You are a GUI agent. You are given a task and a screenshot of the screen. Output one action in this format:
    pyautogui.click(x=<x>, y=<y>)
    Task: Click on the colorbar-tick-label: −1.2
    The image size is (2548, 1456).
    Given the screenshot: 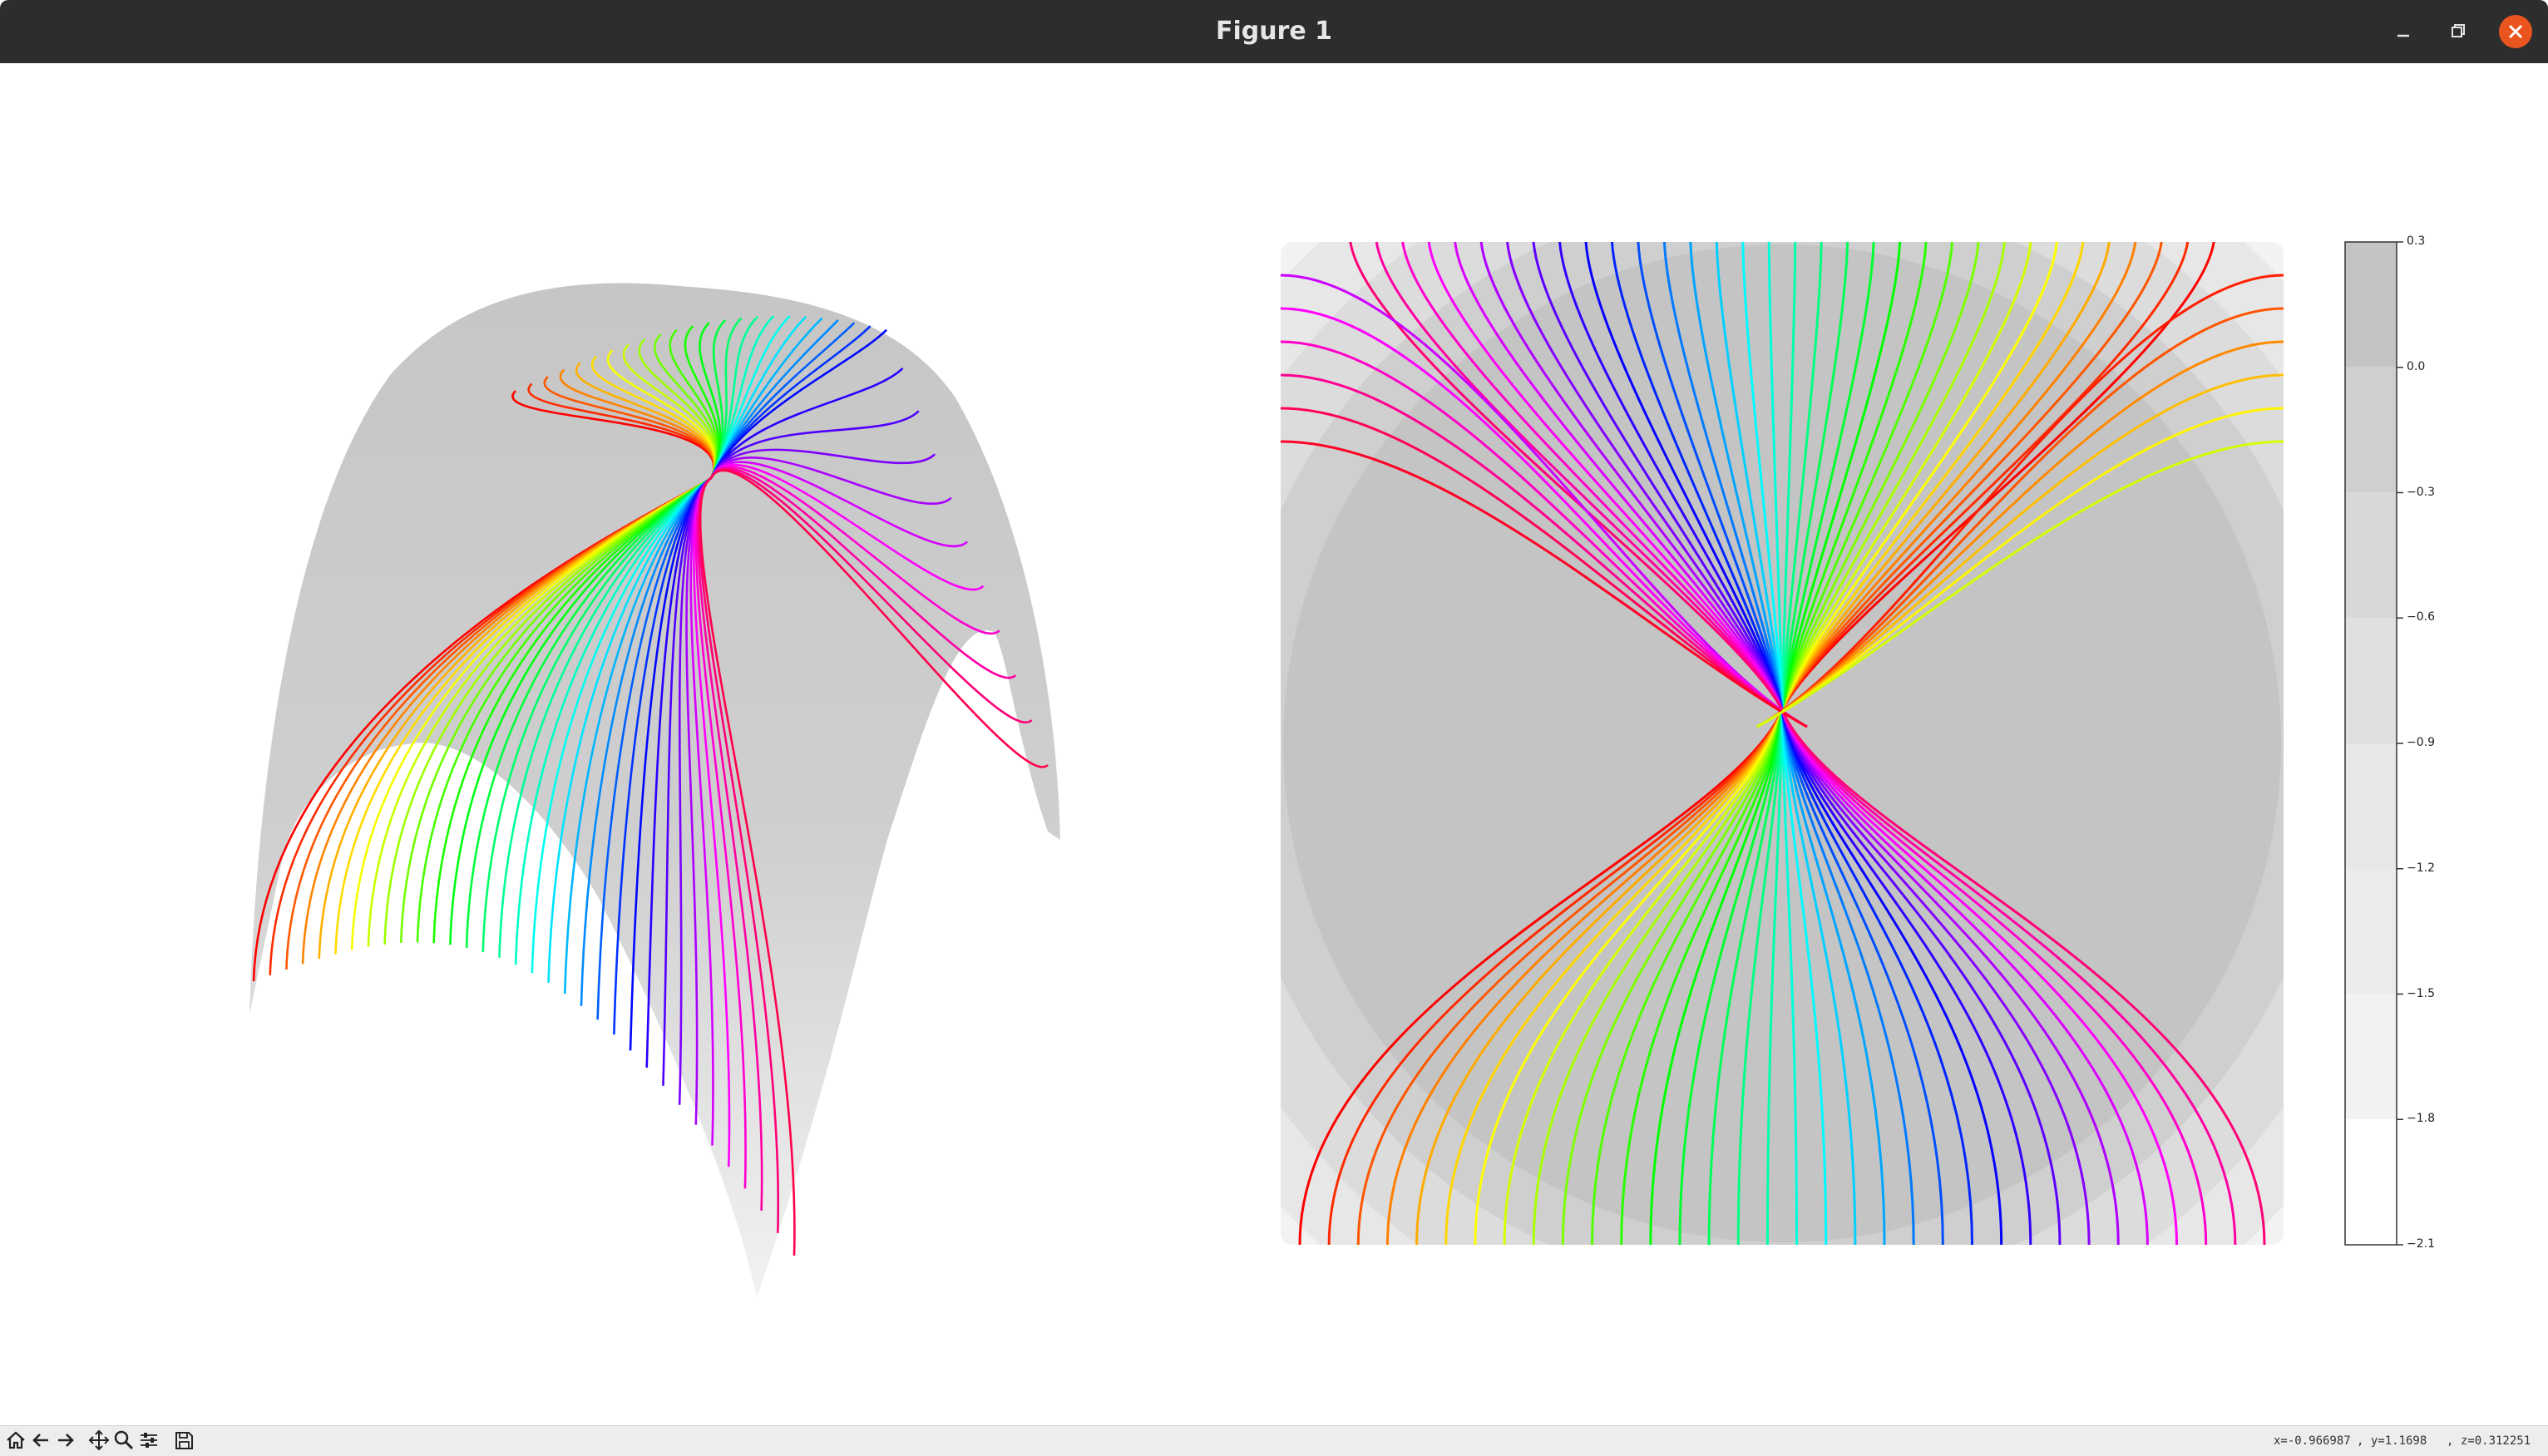 What is the action you would take?
    pyautogui.click(x=2421, y=868)
    